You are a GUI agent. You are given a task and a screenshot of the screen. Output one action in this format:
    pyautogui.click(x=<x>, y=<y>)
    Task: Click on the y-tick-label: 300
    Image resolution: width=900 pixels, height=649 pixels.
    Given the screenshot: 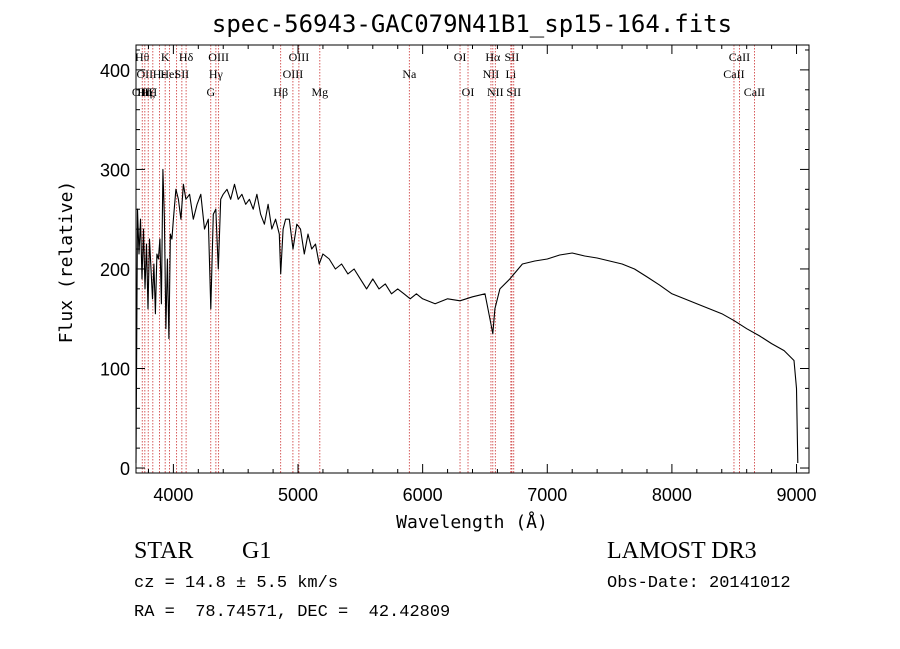 What is the action you would take?
    pyautogui.click(x=115, y=170)
    